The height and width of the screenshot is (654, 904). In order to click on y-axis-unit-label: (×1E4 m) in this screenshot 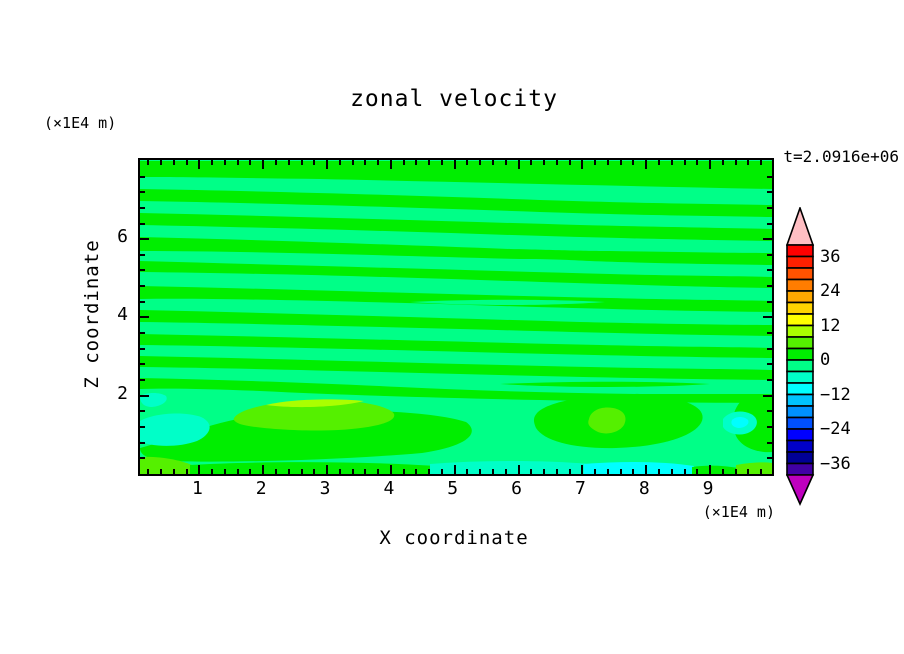, I will do `click(80, 123)`.